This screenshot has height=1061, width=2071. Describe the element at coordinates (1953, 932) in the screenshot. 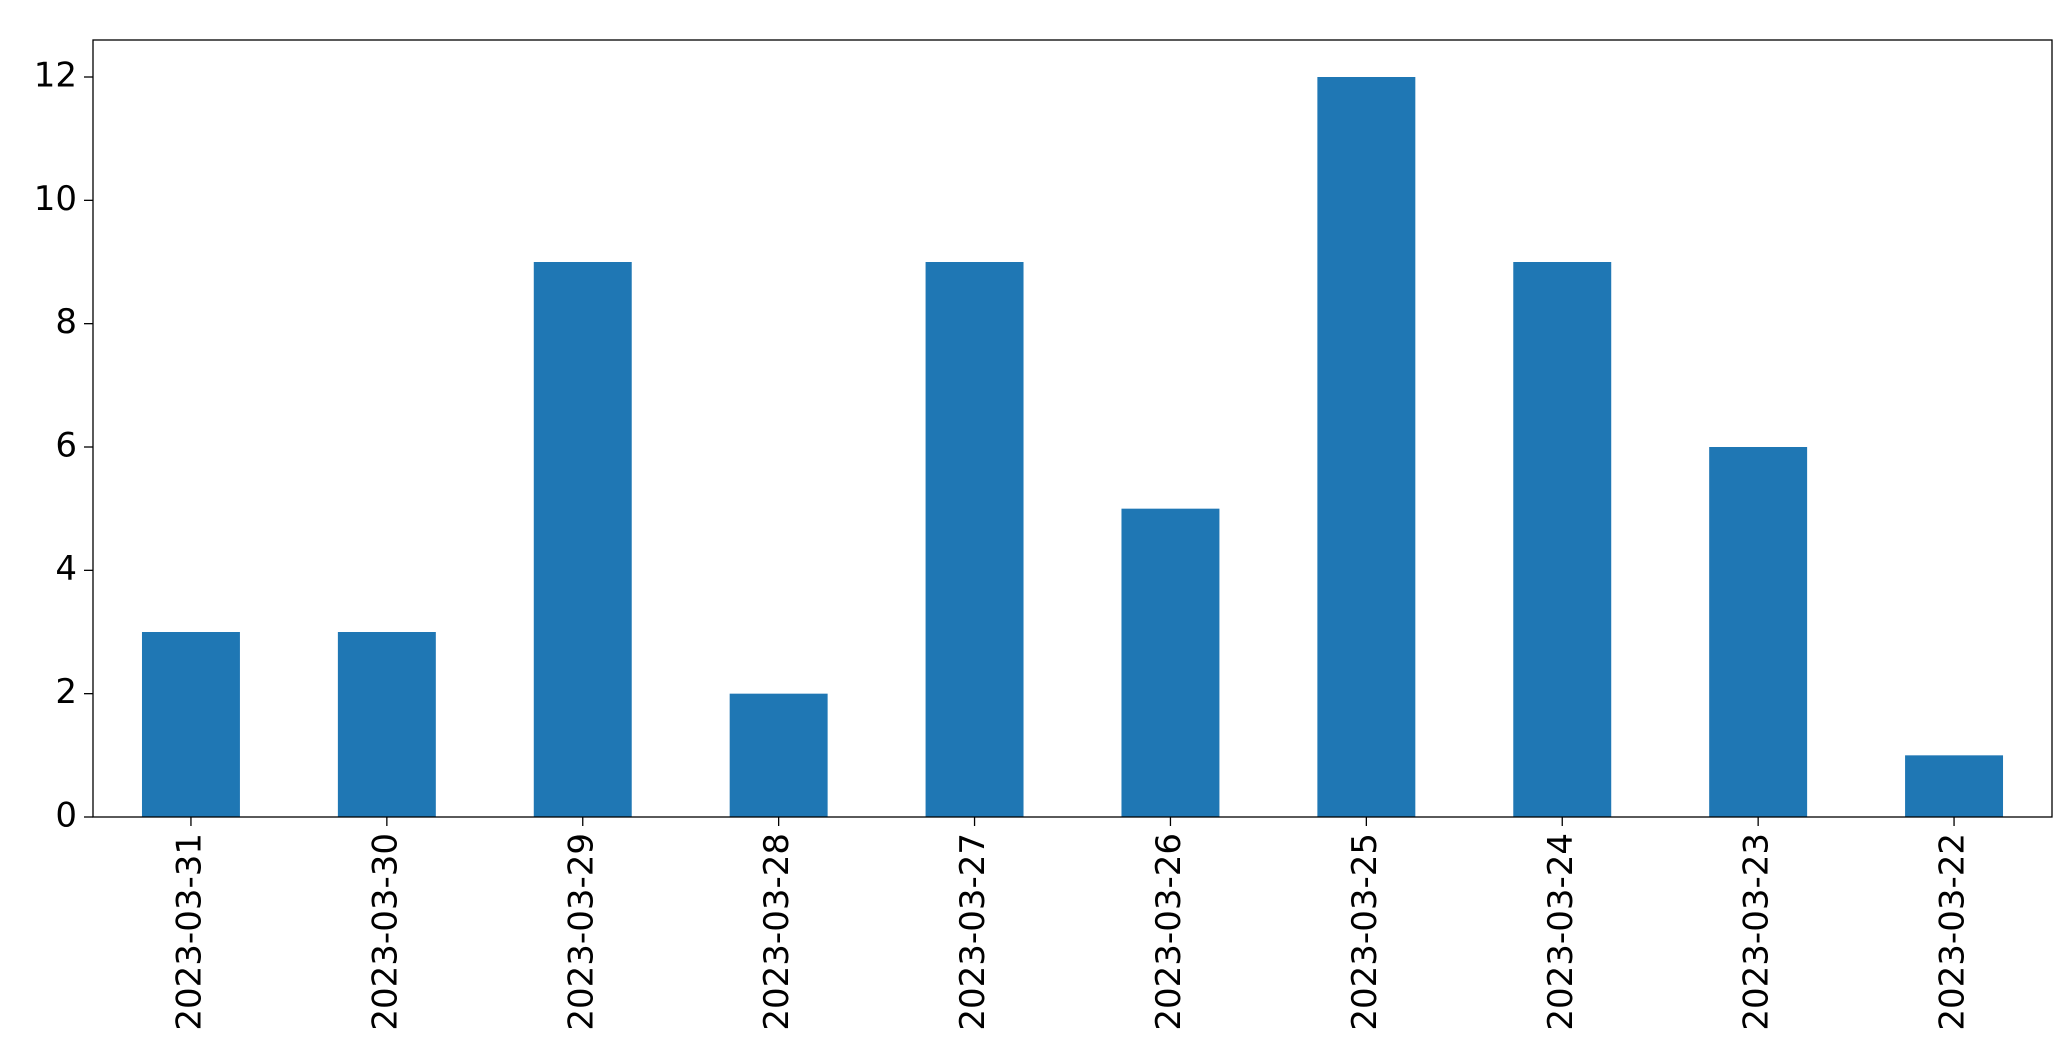

I see `x-tick-label: 2023-03-22` at that location.